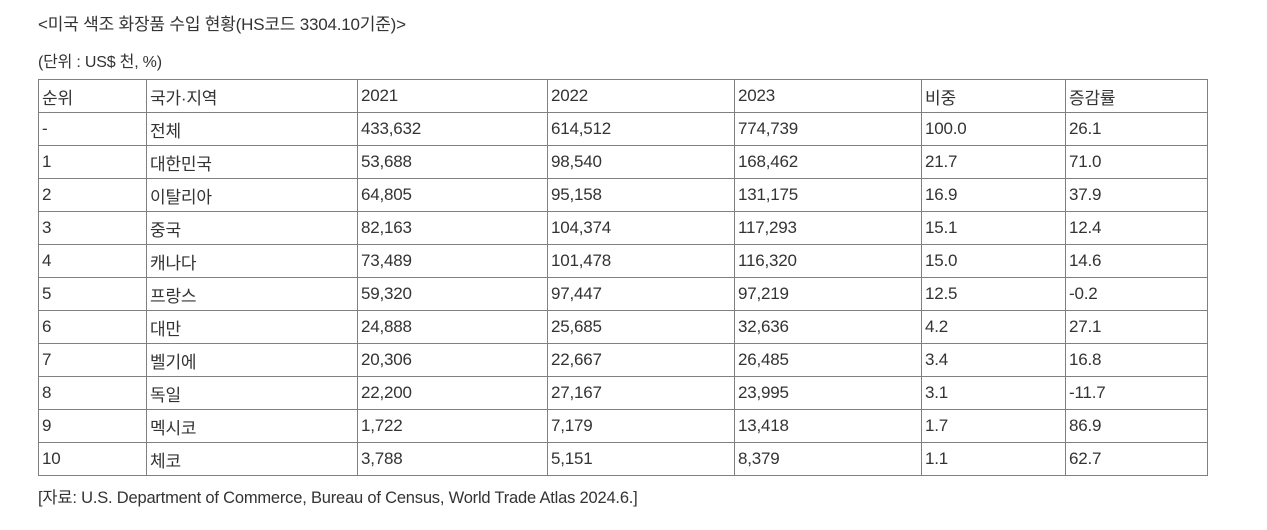 This screenshot has height=530, width=1267. Describe the element at coordinates (993, 360) in the screenshot. I see `table-cell: 3.4` at that location.